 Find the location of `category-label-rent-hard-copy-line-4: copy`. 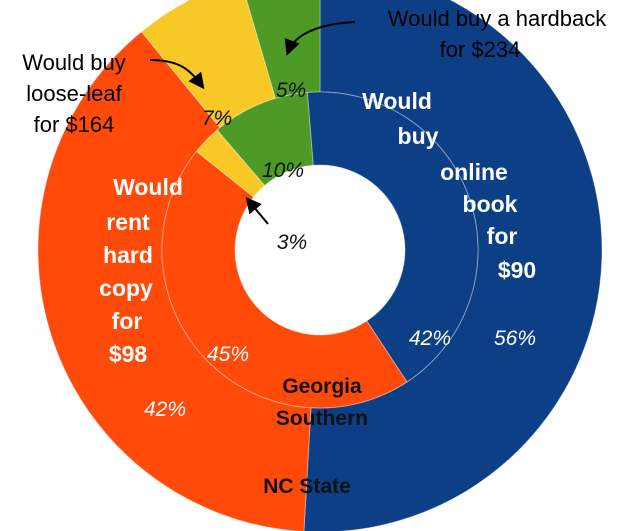

category-label-rent-hard-copy-line-4: copy is located at coordinates (126, 288).